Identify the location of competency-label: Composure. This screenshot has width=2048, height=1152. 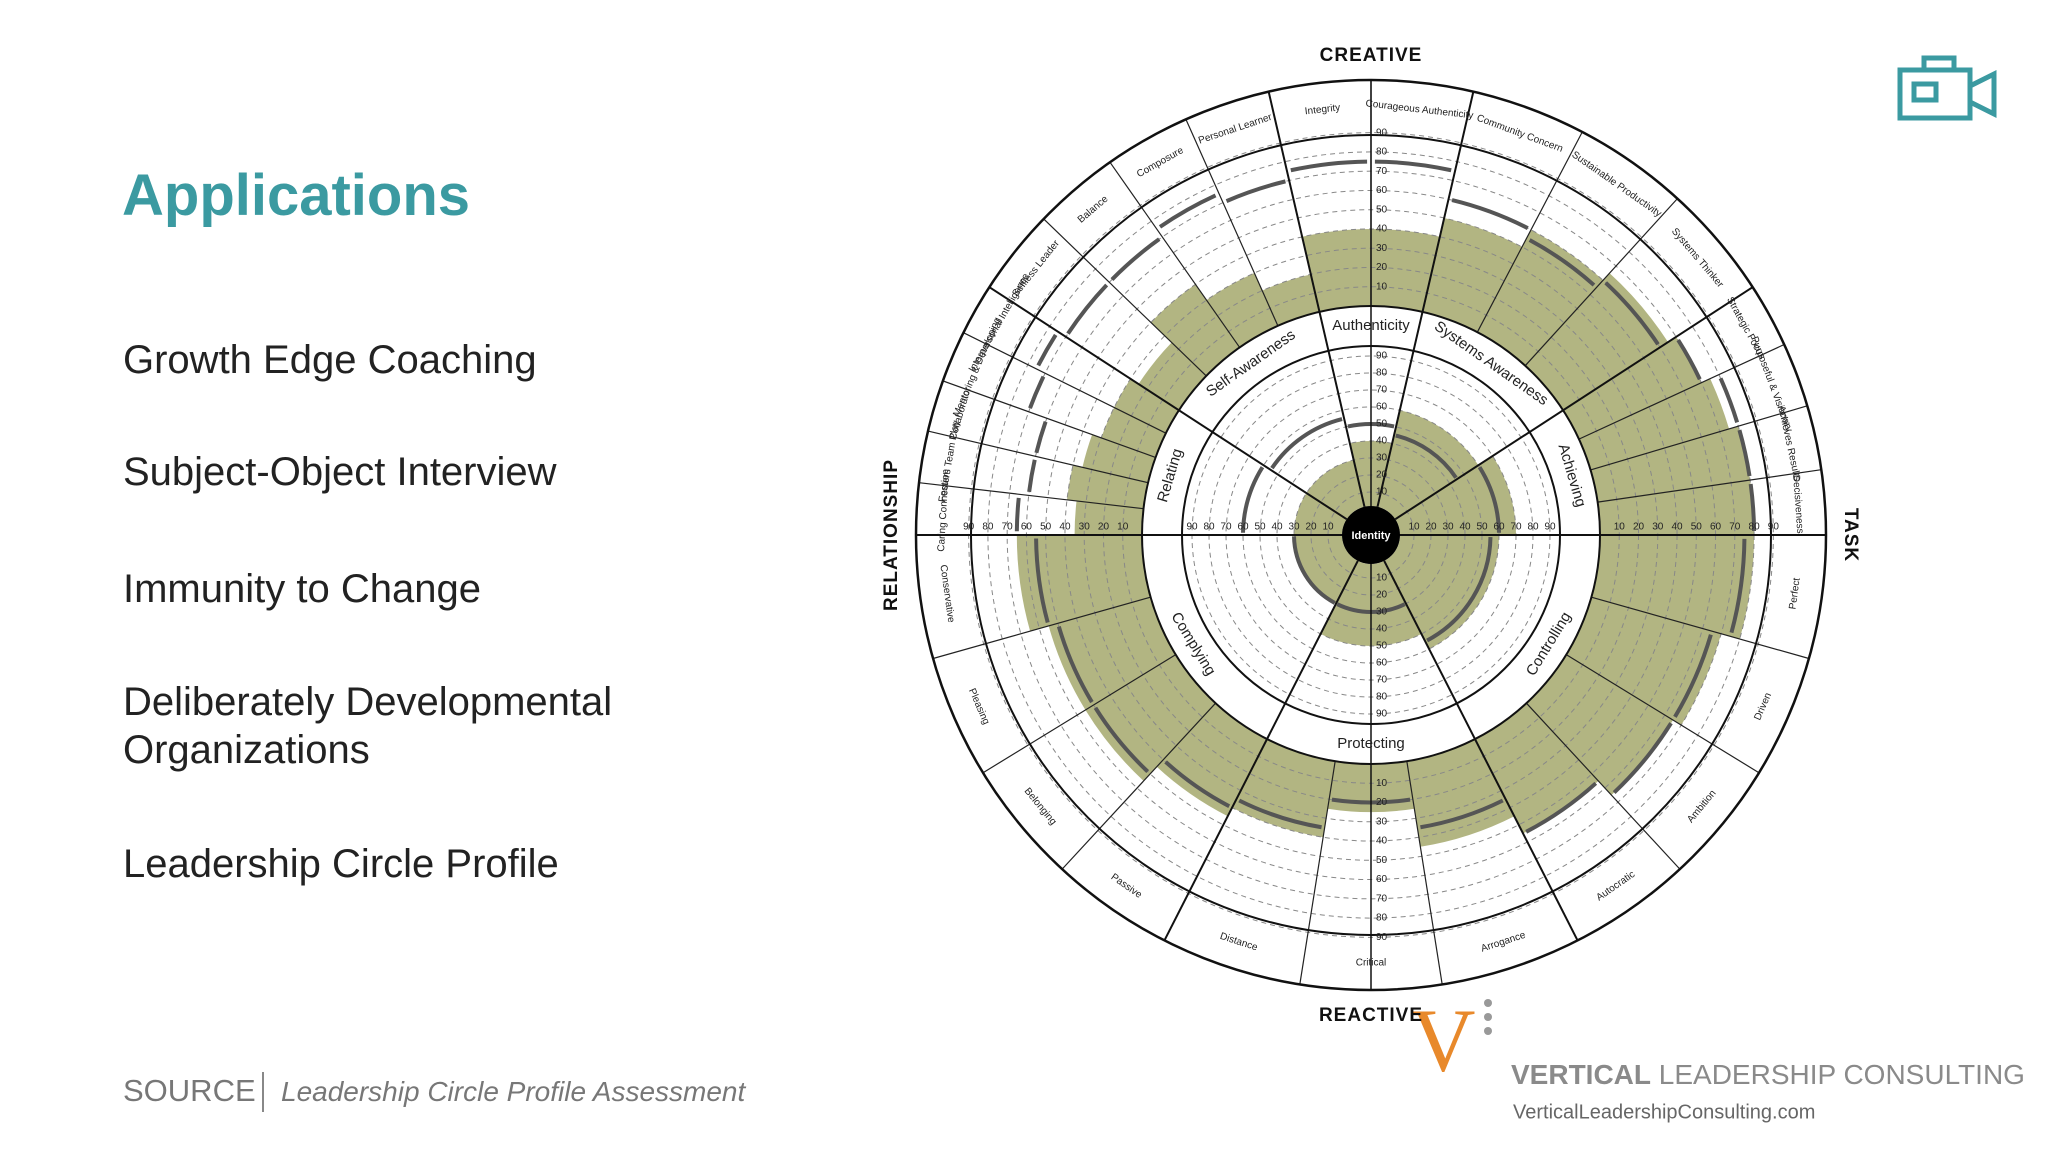
(1160, 162).